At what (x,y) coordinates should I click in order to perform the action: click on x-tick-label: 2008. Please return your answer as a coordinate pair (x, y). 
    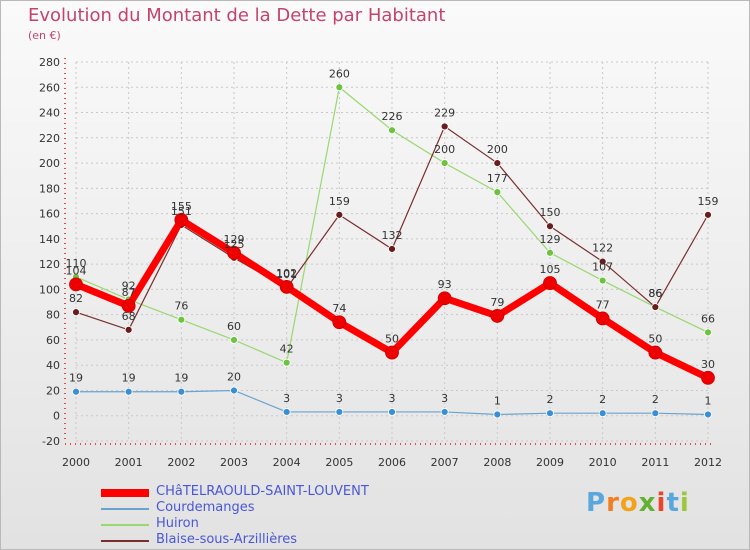
    Looking at the image, I should click on (497, 462).